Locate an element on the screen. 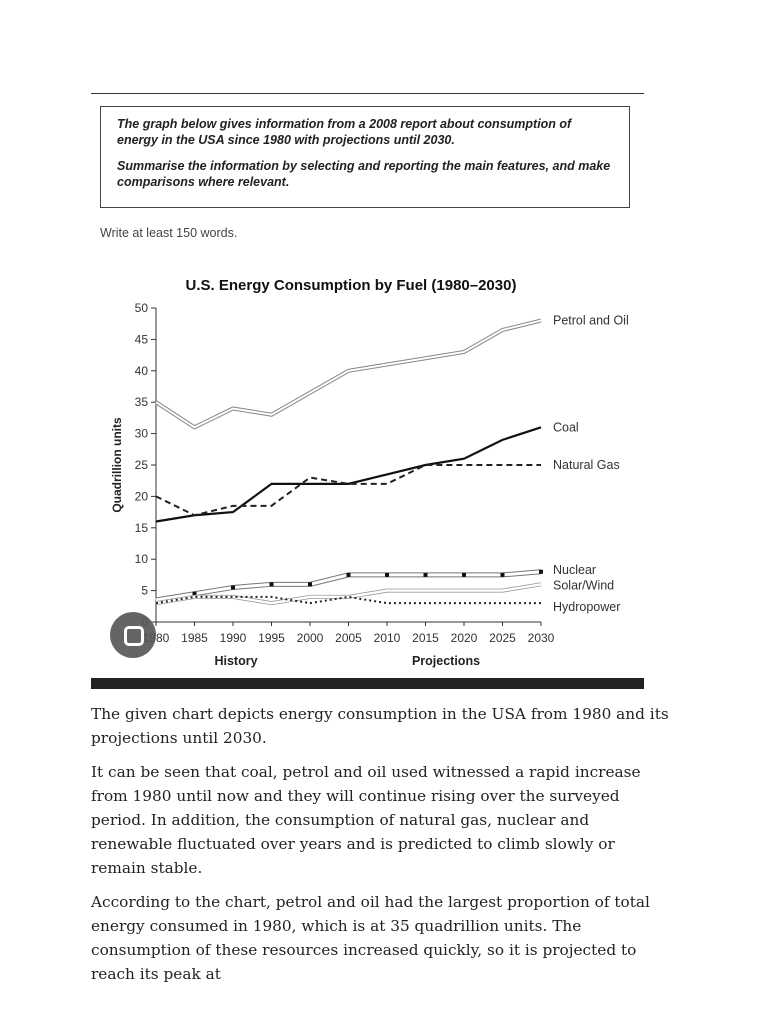 Image resolution: width=768 pixels, height=1024 pixels. y-tick-label: 40 is located at coordinates (142, 371).